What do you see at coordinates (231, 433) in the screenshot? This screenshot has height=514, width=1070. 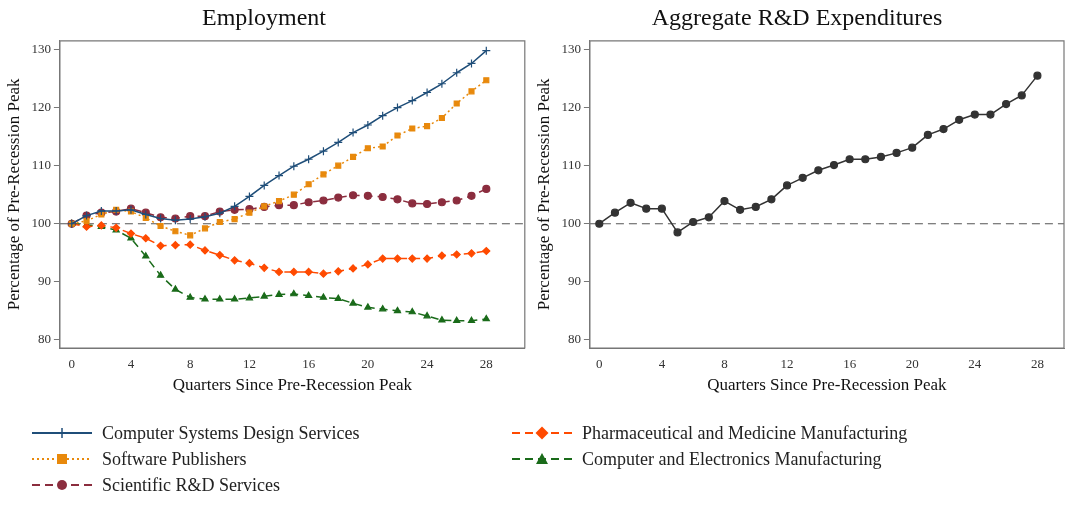 I see `legend-label: Computer Systems Design Services` at bounding box center [231, 433].